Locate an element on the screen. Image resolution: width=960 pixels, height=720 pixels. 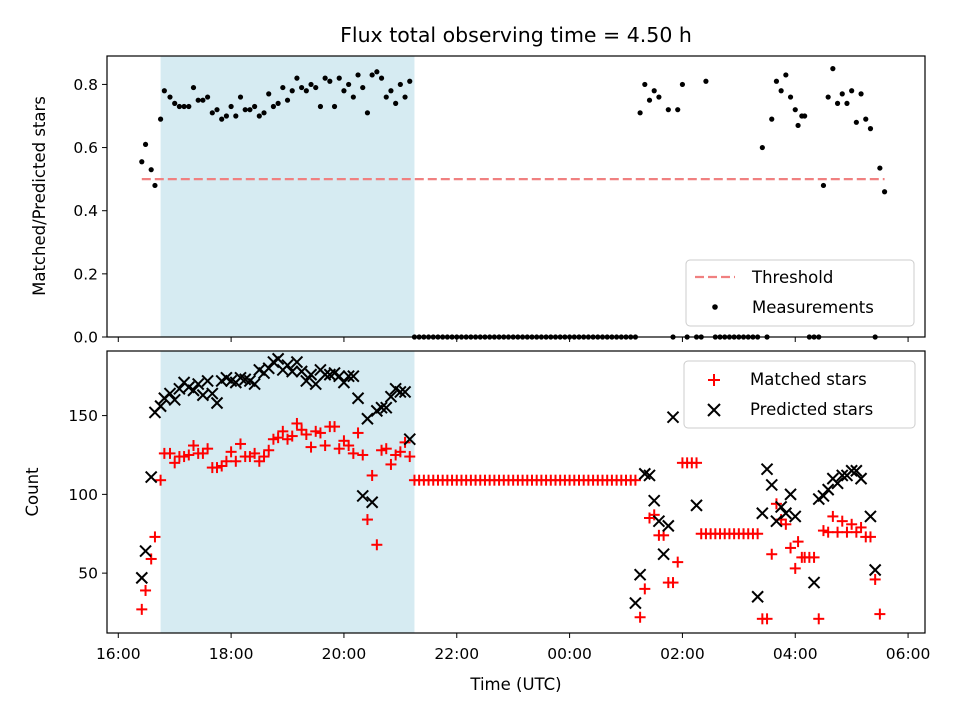
legend-measurements-label: Measurements is located at coordinates (813, 307).